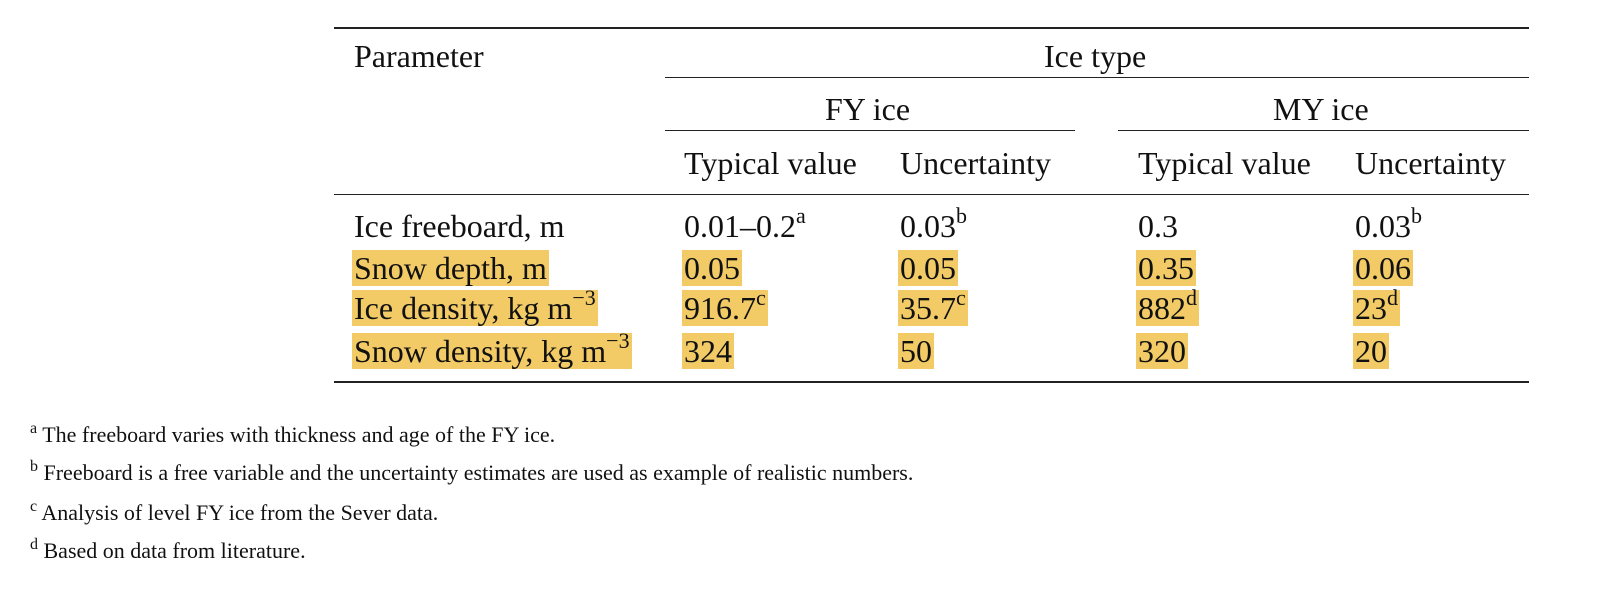  I want to click on footnote-marker: a, so click(801, 216).